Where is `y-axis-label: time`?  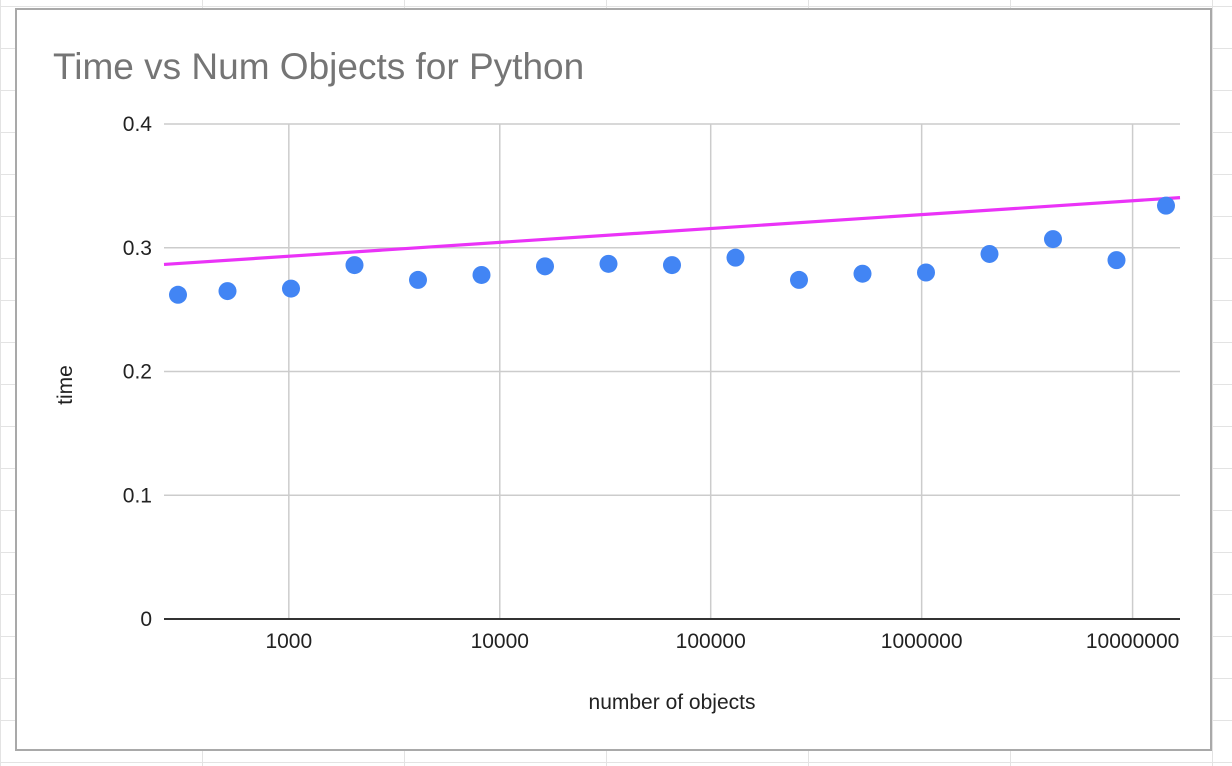
y-axis-label: time is located at coordinates (65, 385).